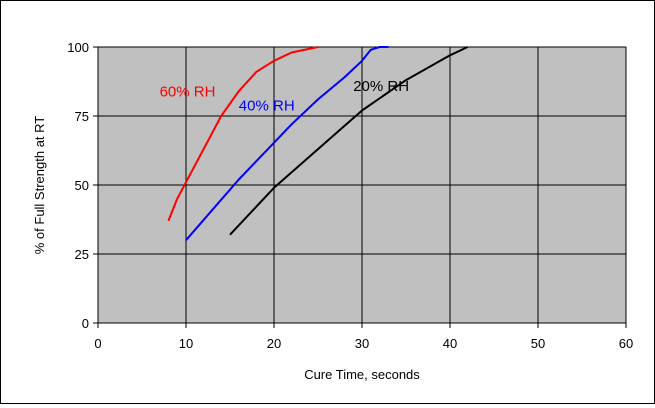  Describe the element at coordinates (626, 343) in the screenshot. I see `x-tick-label: 60` at that location.